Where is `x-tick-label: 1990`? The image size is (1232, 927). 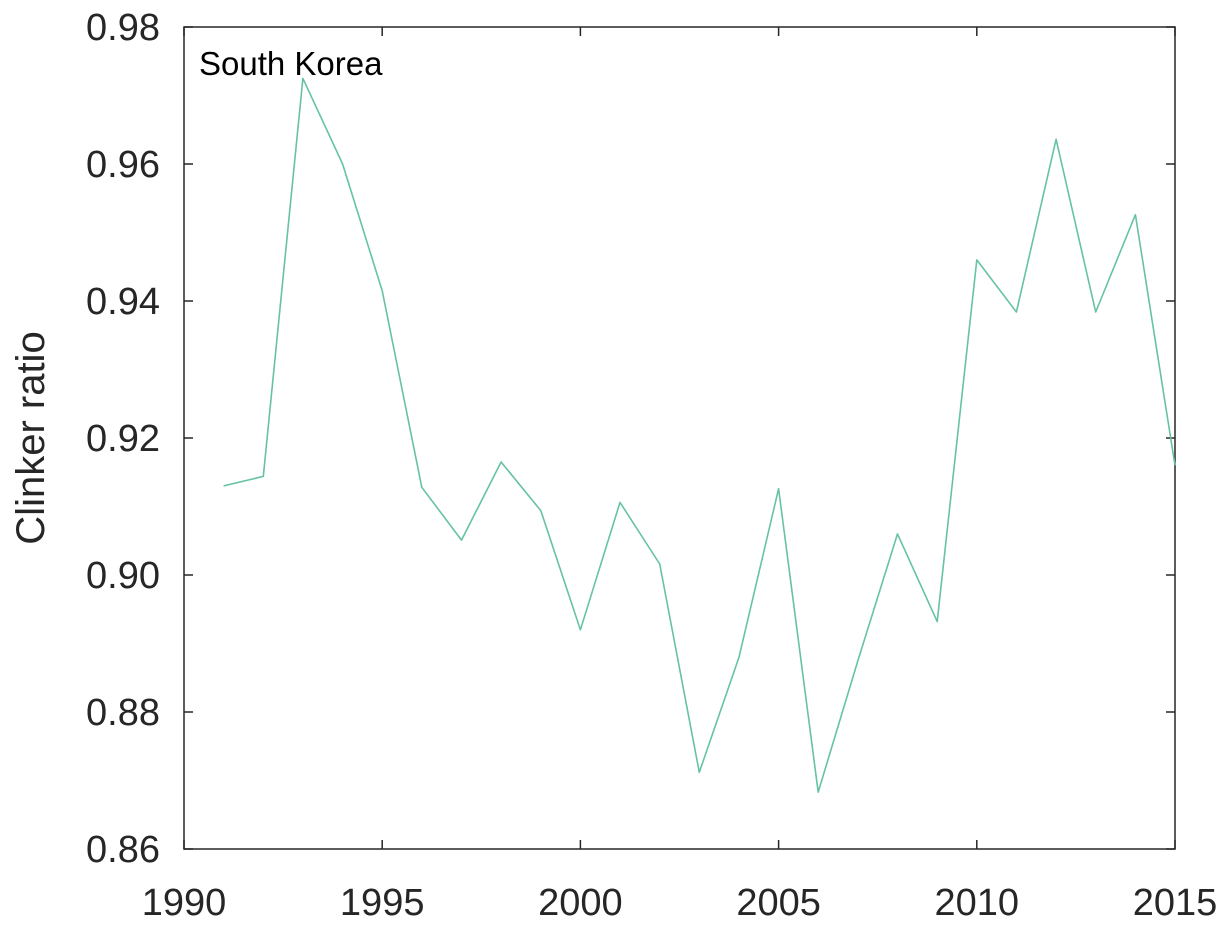
x-tick-label: 1990 is located at coordinates (184, 903).